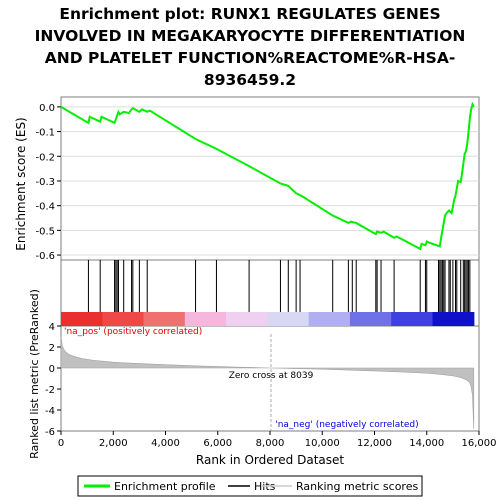  I want to click on ranked-y-ticks: 4 2 0 -2 -4 -6, so click(53, 380).